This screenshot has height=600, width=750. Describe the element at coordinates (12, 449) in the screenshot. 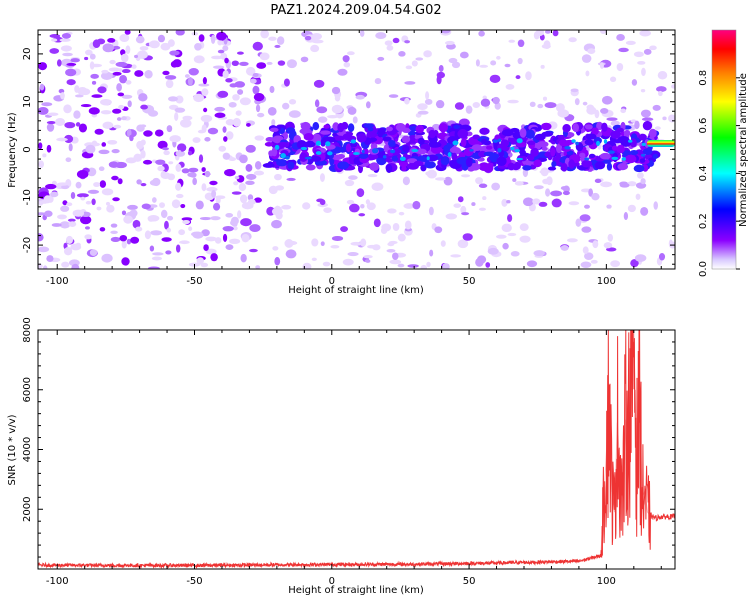

I see `snr-y-axis-label: SNR (10 * v/v)` at that location.